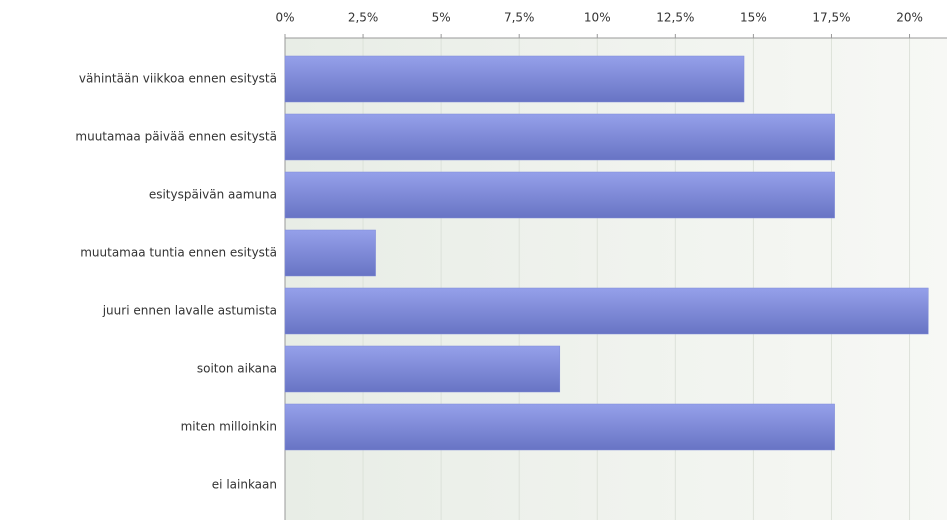 Image resolution: width=947 pixels, height=520 pixels. I want to click on x-tick-label: 10%, so click(597, 18).